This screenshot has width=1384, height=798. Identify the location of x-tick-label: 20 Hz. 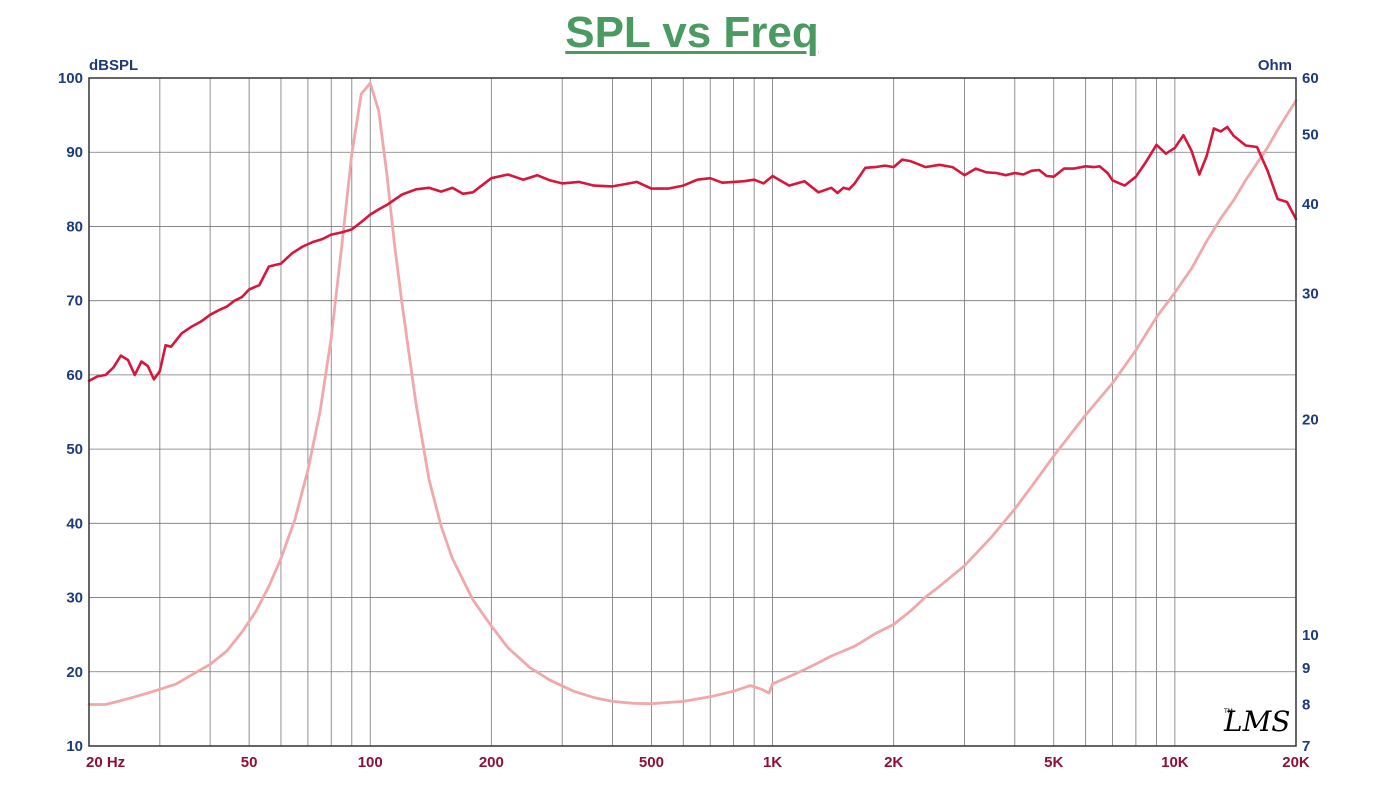
(105, 762).